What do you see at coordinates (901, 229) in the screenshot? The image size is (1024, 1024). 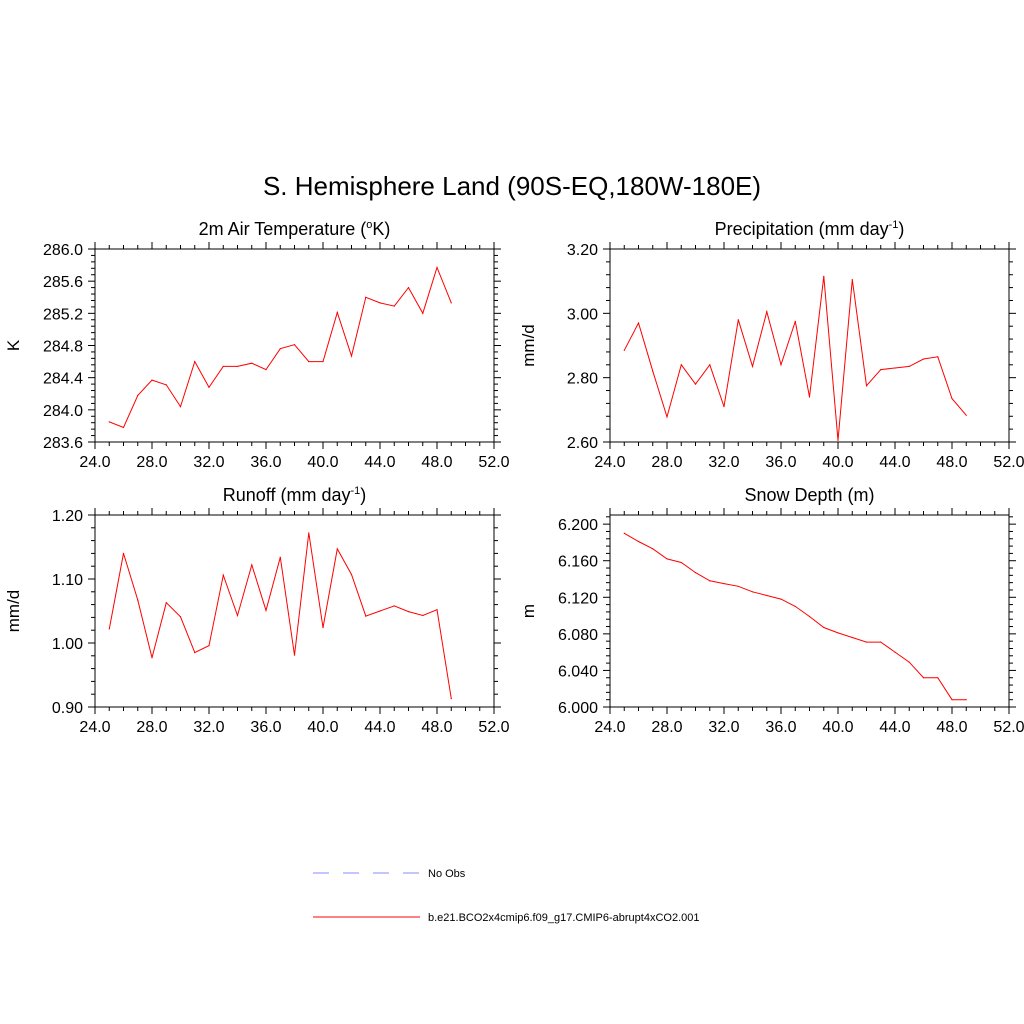 I see `panel-title-suffix: )` at bounding box center [901, 229].